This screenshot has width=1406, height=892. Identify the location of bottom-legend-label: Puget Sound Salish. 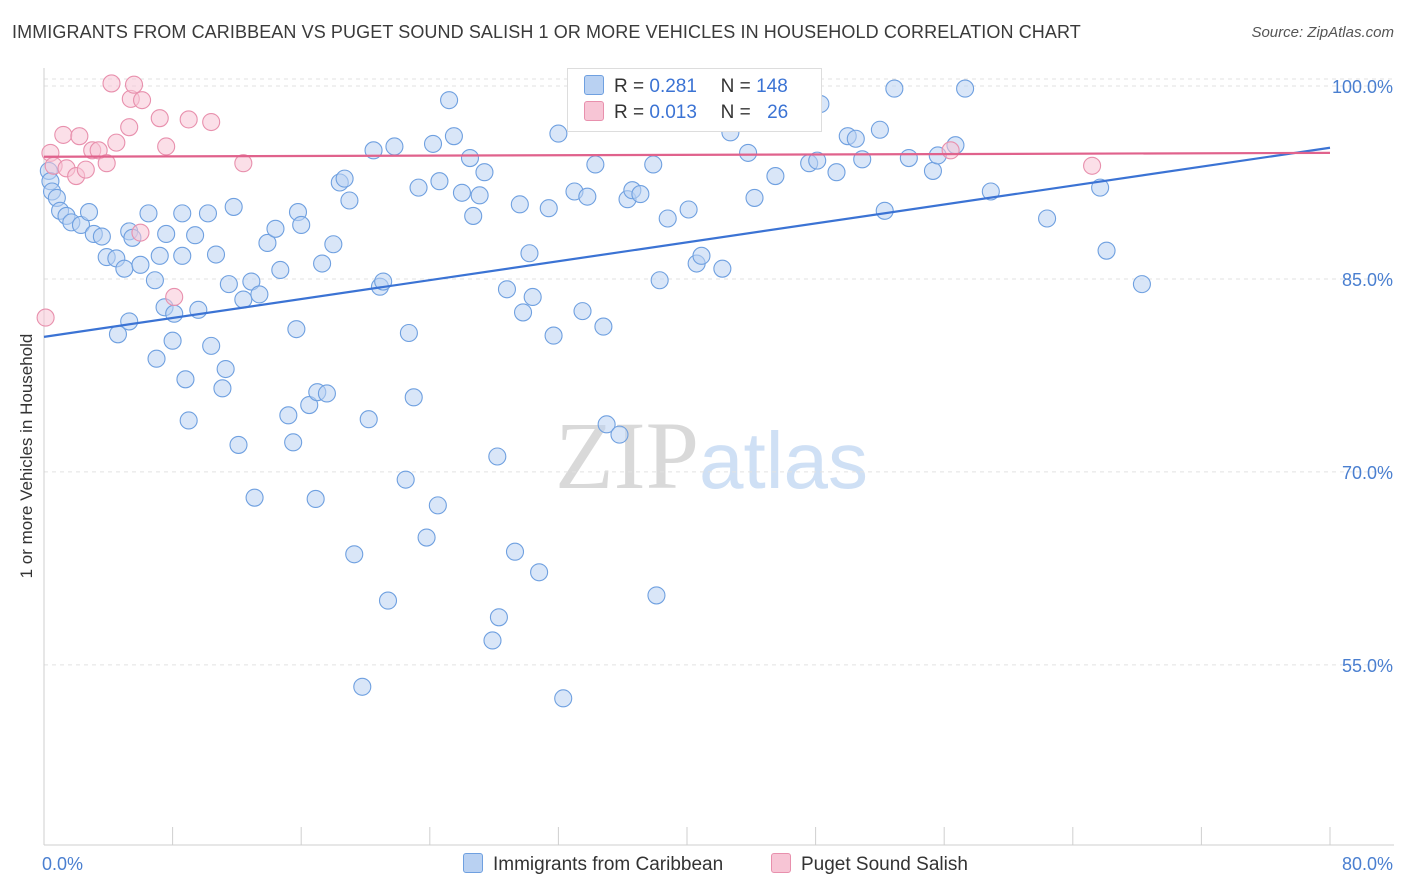
(884, 864).